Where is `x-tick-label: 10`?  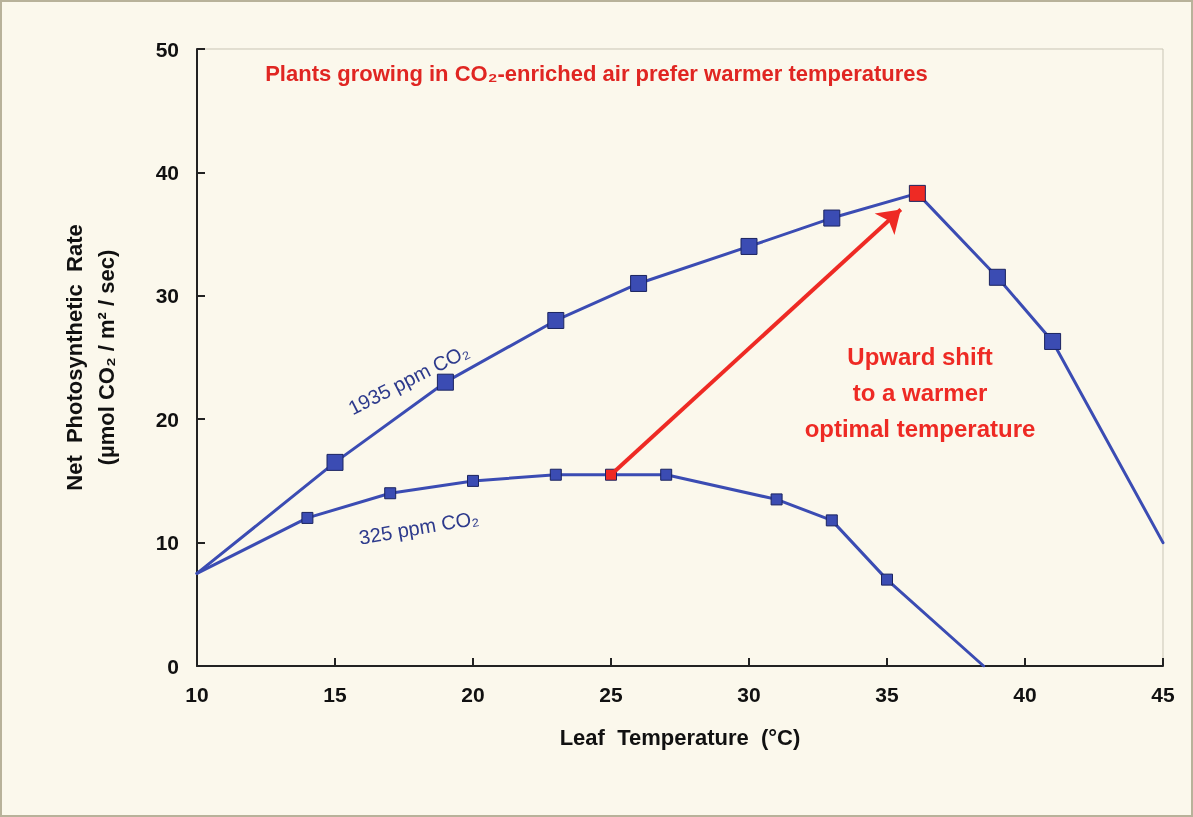 x-tick-label: 10 is located at coordinates (197, 694).